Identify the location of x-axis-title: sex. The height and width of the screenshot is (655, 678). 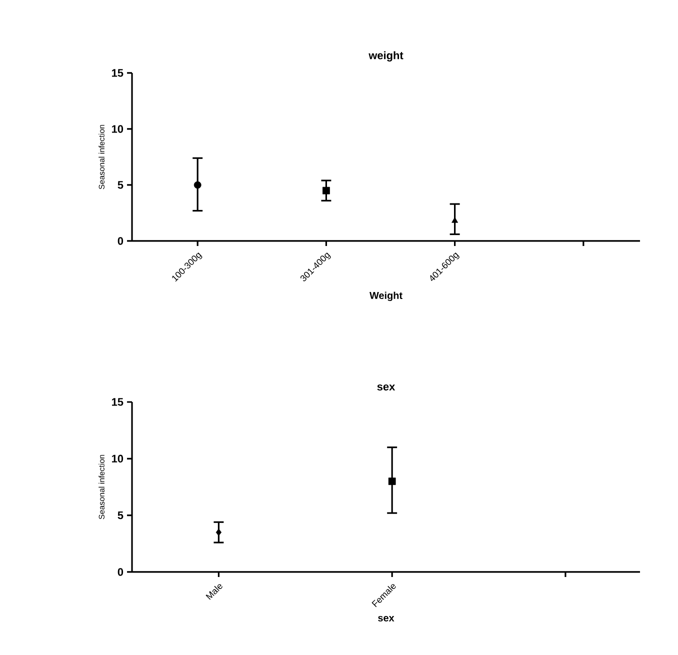
(386, 619).